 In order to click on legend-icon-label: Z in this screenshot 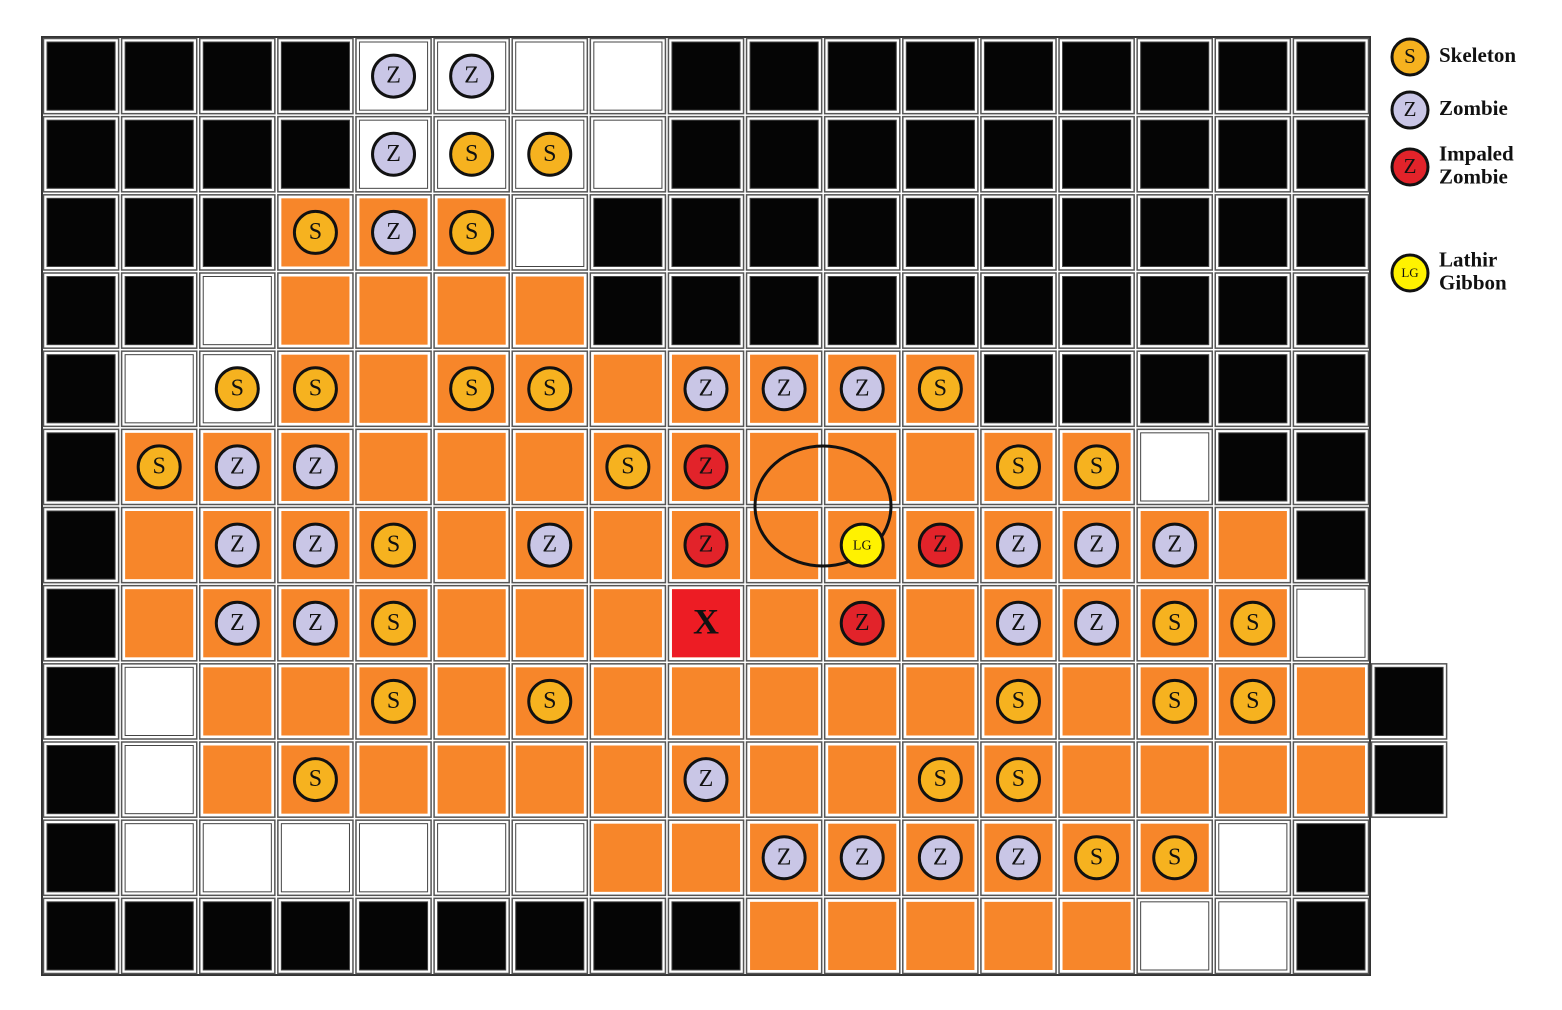, I will do `click(1410, 166)`.